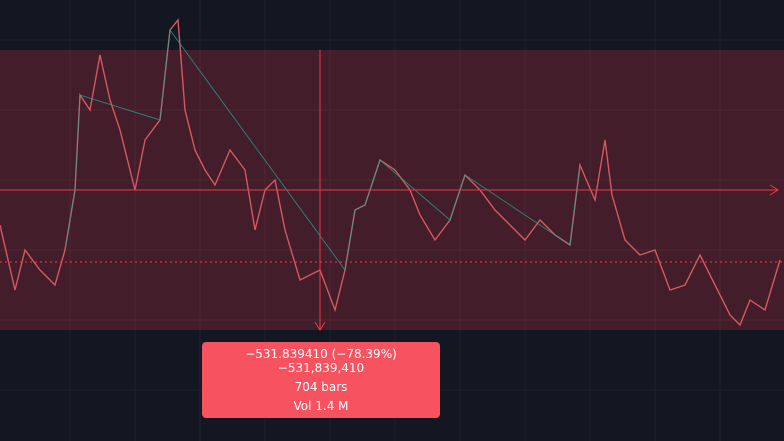 This screenshot has height=441, width=784. What do you see at coordinates (774, 190) in the screenshot?
I see `arrow-right` at bounding box center [774, 190].